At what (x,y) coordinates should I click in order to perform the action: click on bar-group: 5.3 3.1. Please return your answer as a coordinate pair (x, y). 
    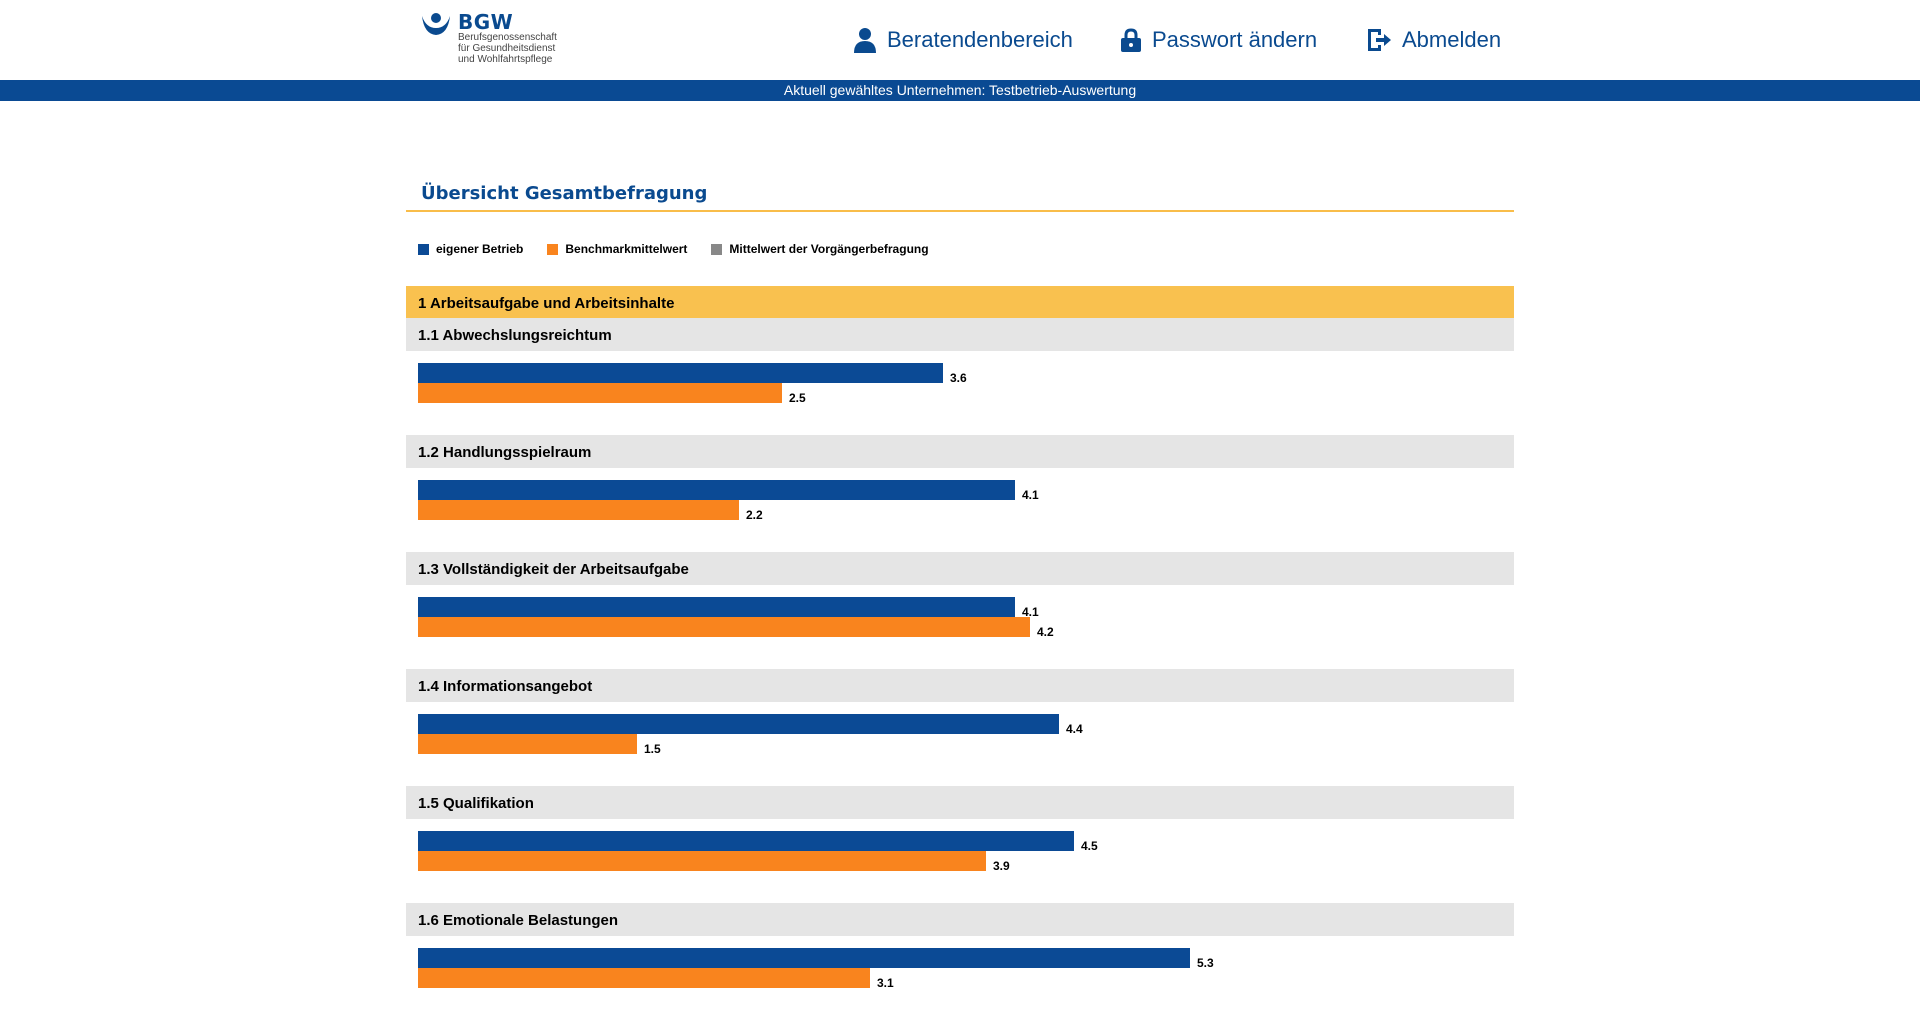
    Looking at the image, I should click on (960, 978).